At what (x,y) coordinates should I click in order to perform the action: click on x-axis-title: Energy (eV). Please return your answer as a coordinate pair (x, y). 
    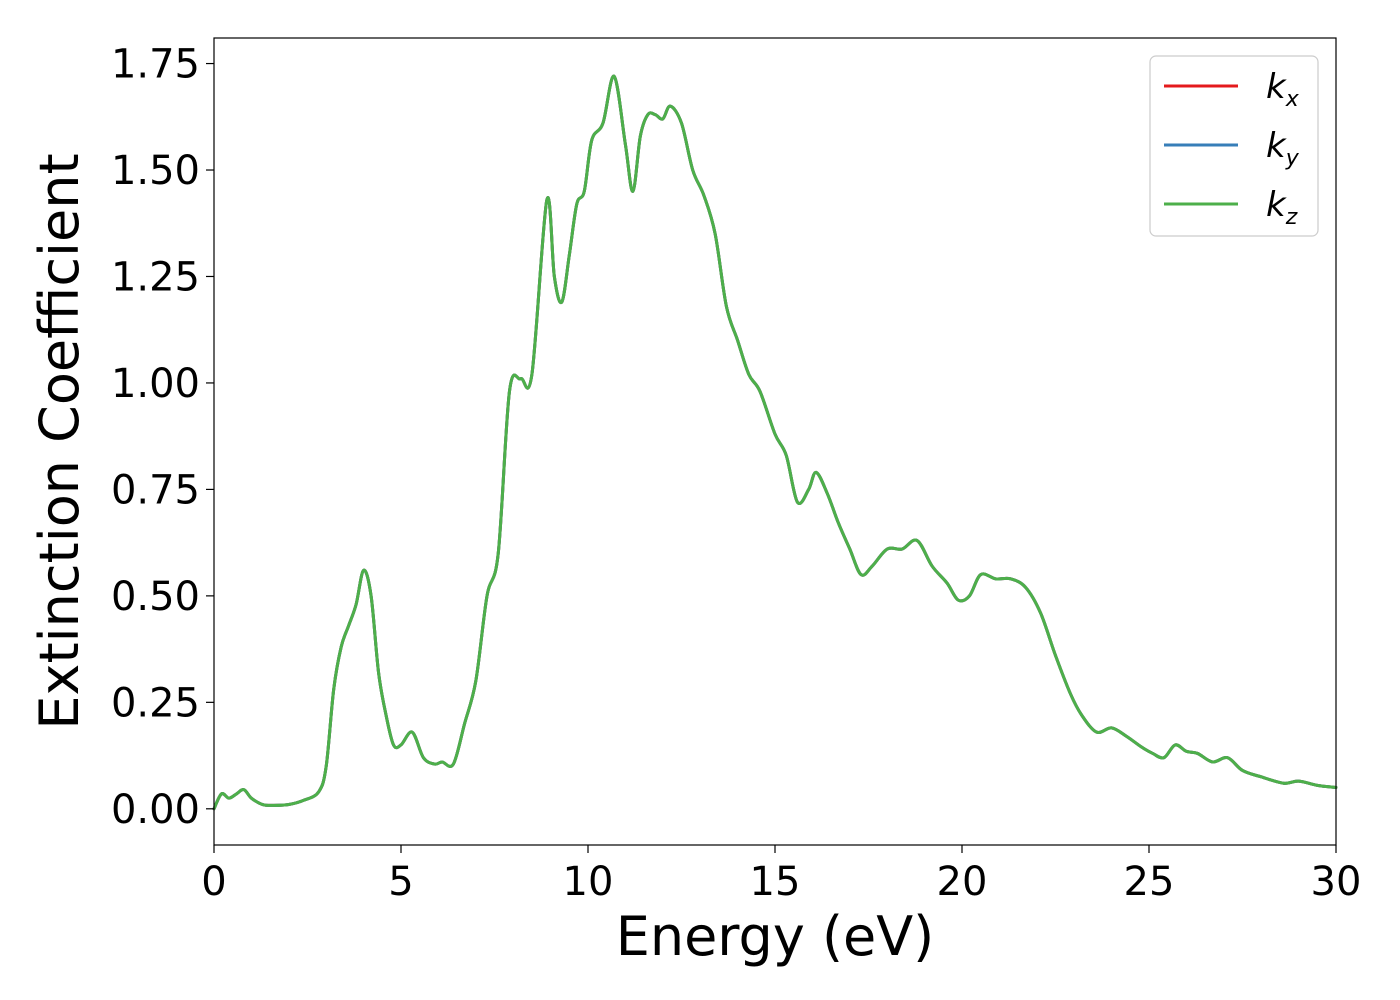
    Looking at the image, I should click on (775, 936).